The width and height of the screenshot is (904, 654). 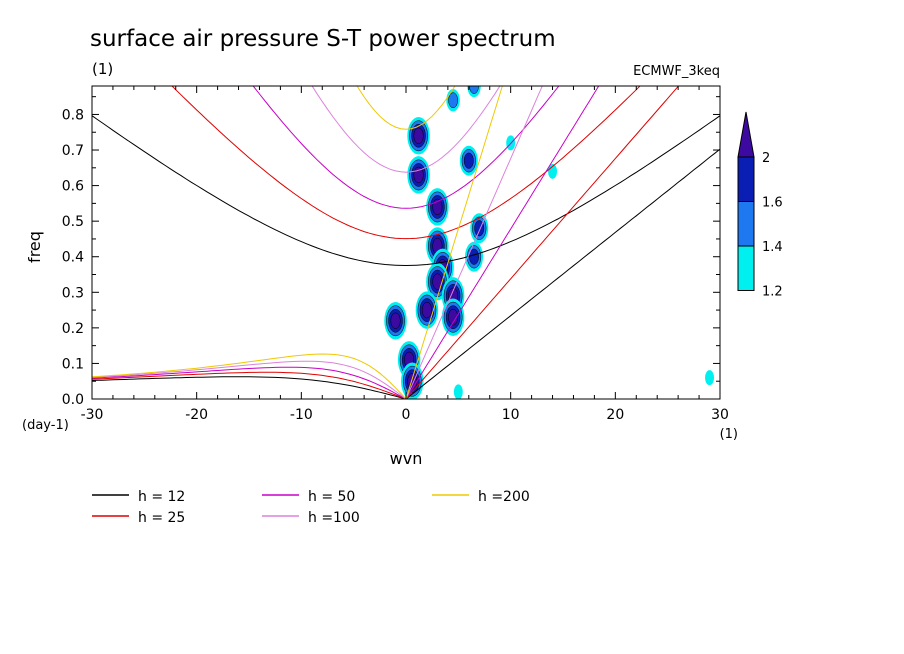 I want to click on y-axis-label: freq, so click(x=34, y=247).